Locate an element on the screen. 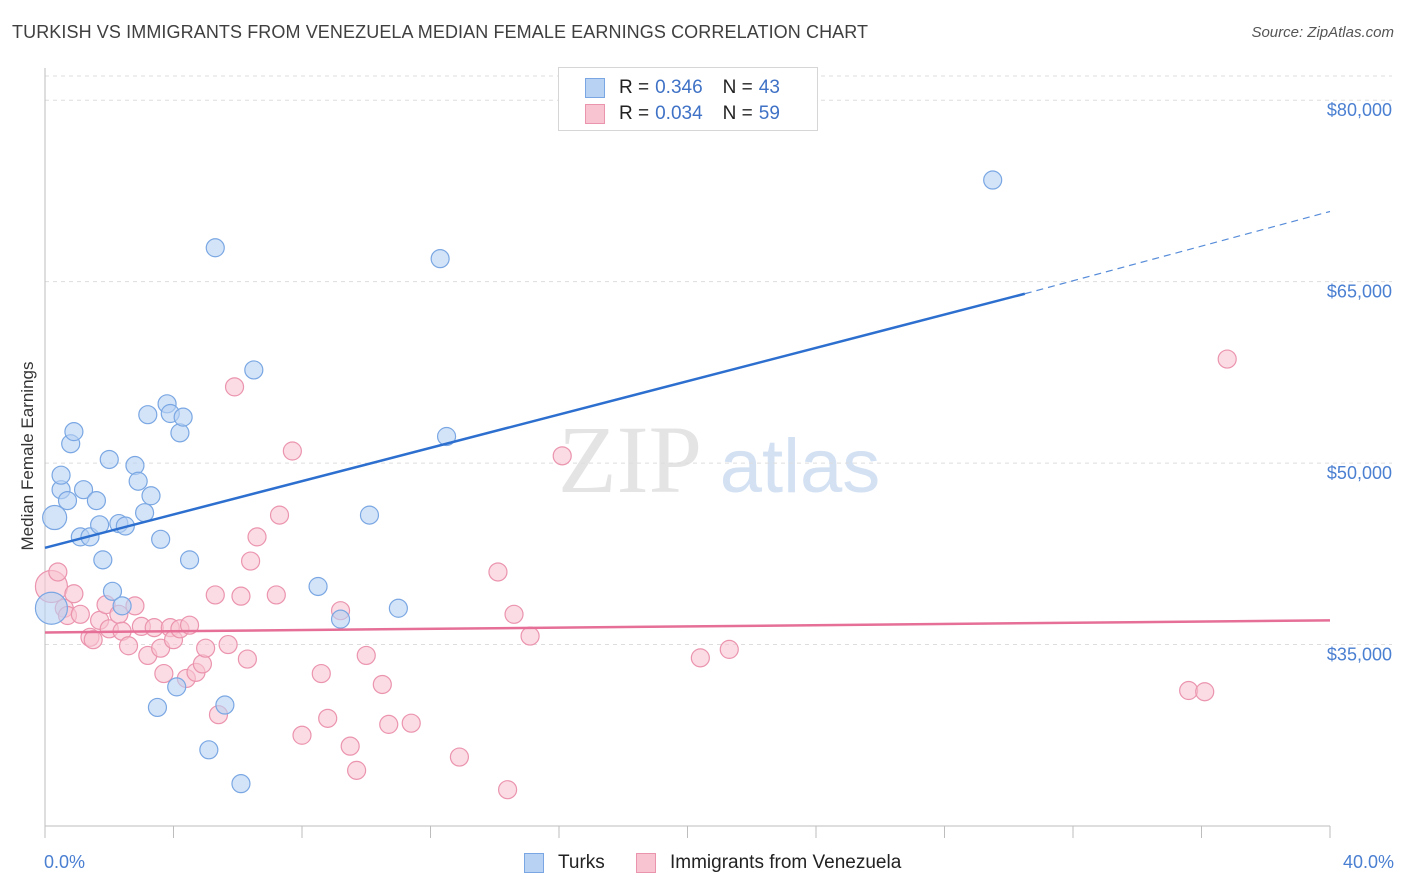  legend-r-value: 0.346 is located at coordinates (679, 87).